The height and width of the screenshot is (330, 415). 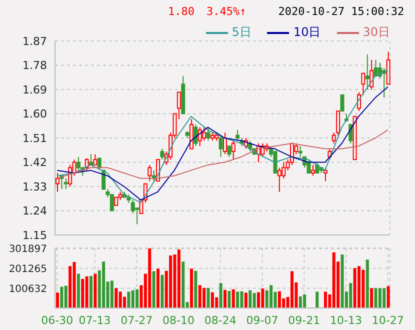 What do you see at coordinates (34, 211) in the screenshot?
I see `y-tick-label: 1.24` at bounding box center [34, 211].